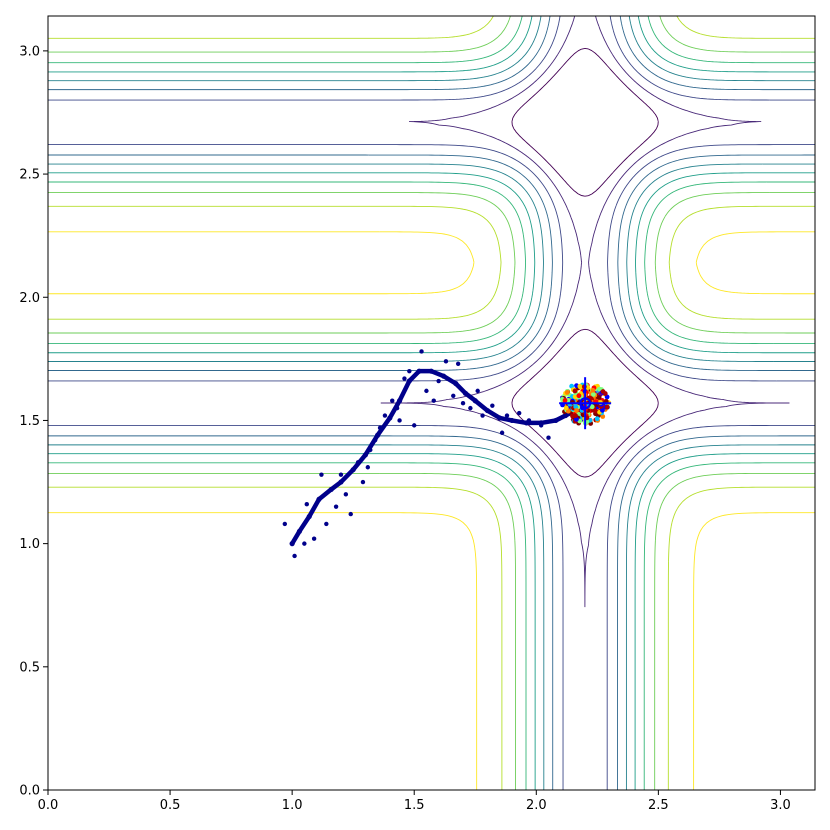  Describe the element at coordinates (536, 805) in the screenshot. I see `x-tick-label: 2.0` at that location.